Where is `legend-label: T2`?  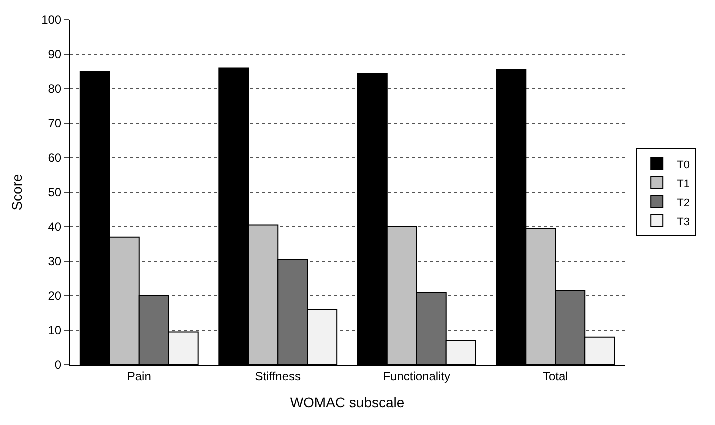 legend-label: T2 is located at coordinates (683, 203).